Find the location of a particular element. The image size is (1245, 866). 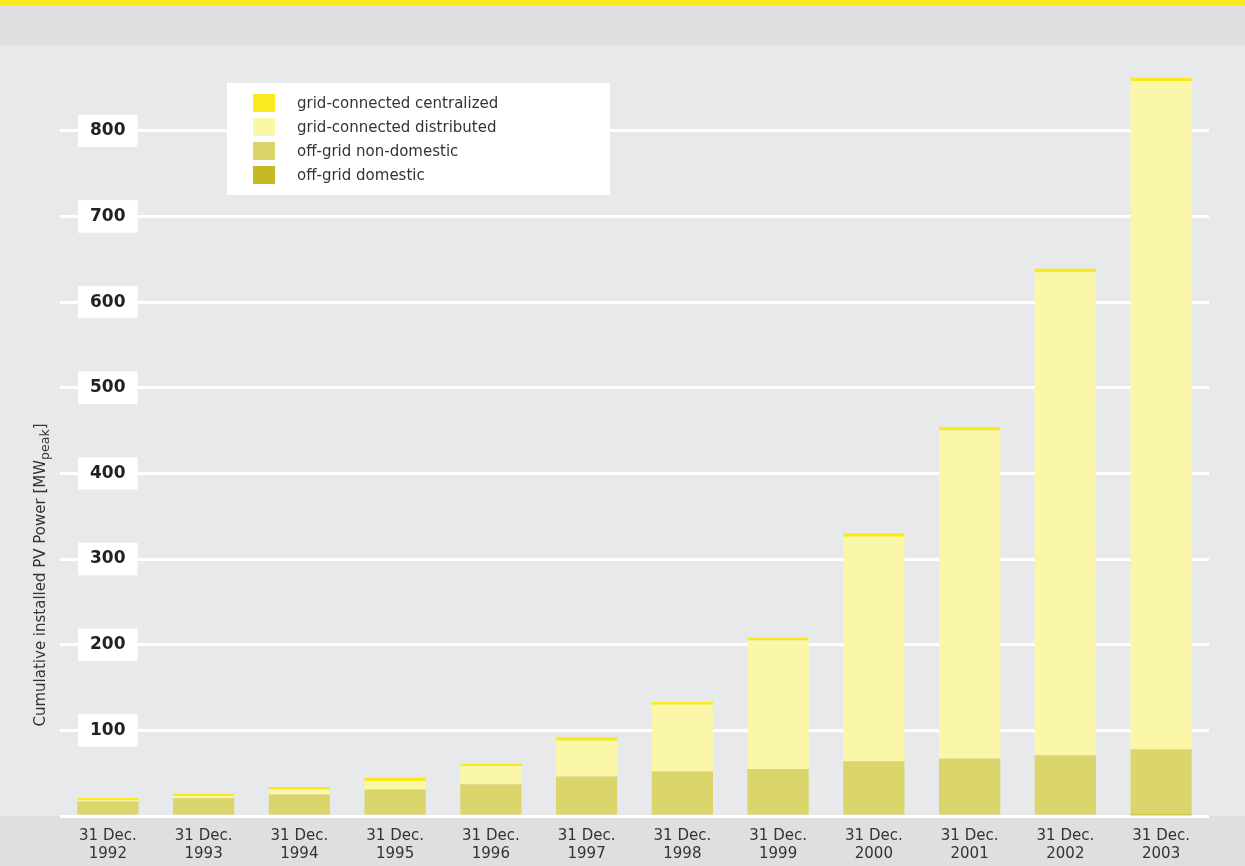

y-tick-label: 500 is located at coordinates (108, 386).